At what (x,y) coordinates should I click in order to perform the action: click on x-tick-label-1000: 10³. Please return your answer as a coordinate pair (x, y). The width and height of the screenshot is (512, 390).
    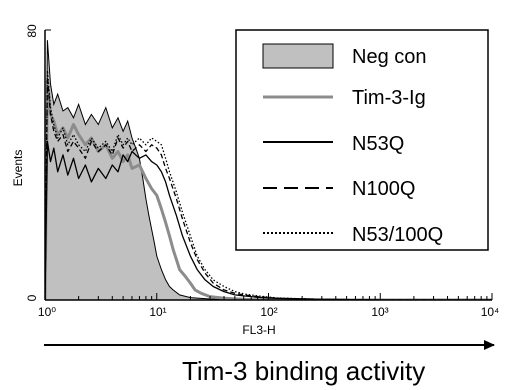
    Looking at the image, I should click on (379, 312).